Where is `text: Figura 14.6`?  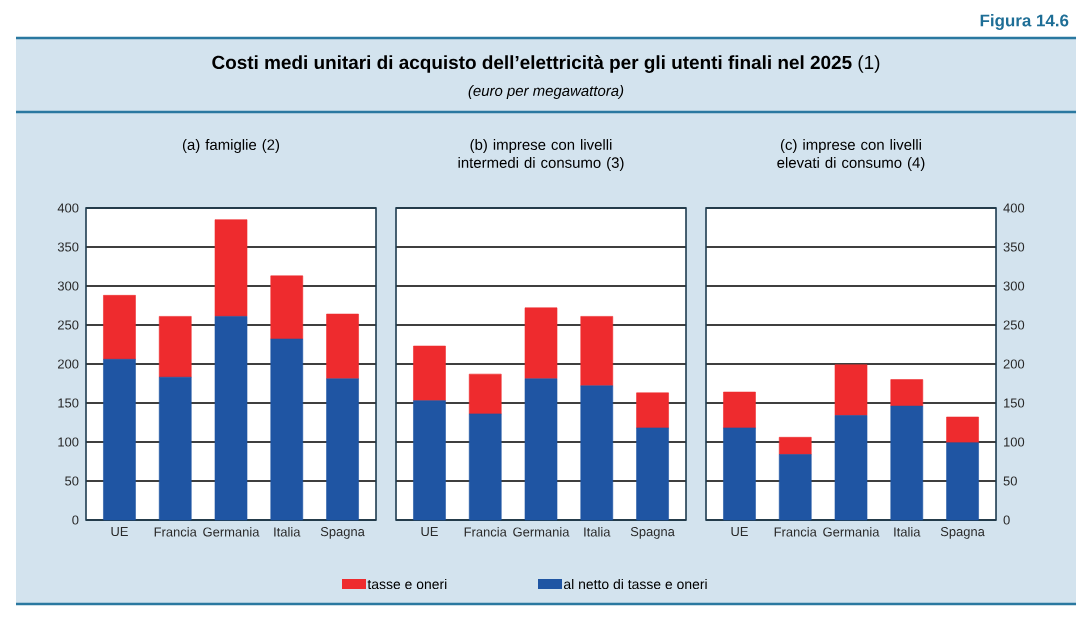
text: Figura 14.6 is located at coordinates (1024, 22).